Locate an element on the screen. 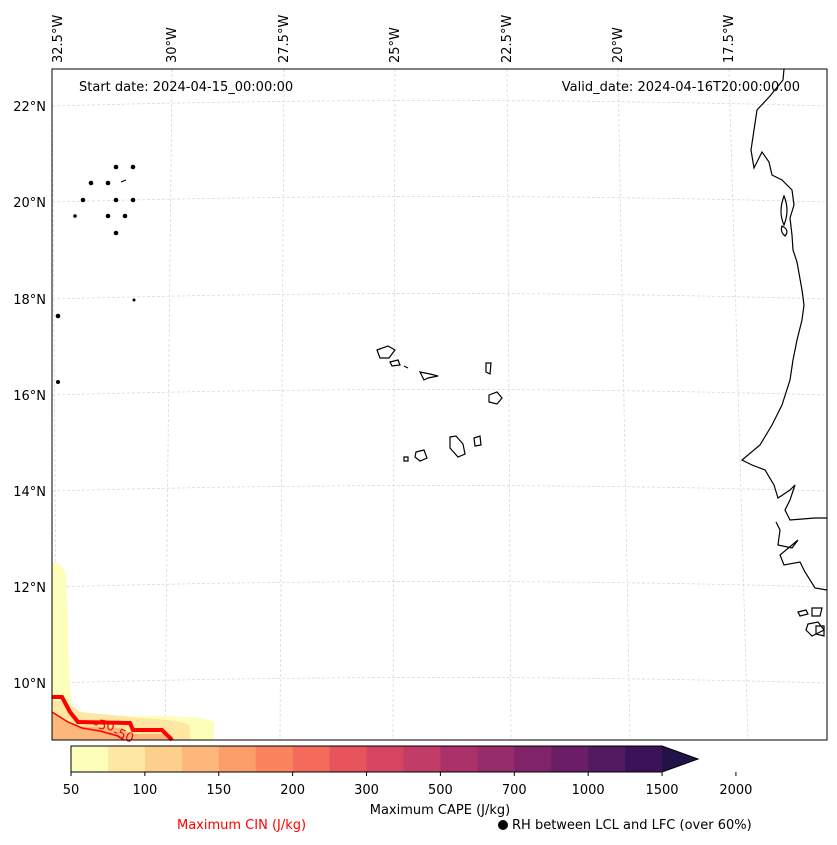 This screenshot has height=845, width=837. cin-contour-label-2: -50 is located at coordinates (123, 736).